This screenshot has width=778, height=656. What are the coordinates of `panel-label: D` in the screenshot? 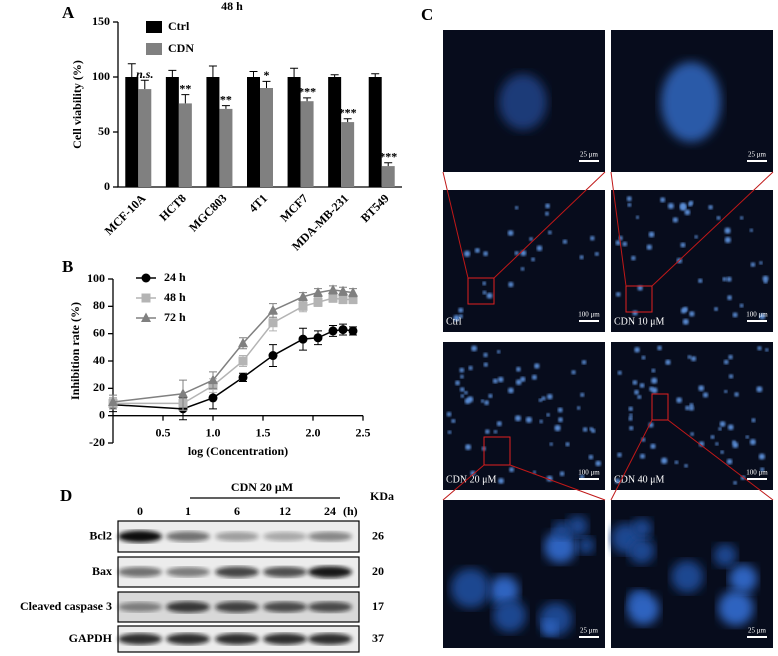 It's located at (66, 495).